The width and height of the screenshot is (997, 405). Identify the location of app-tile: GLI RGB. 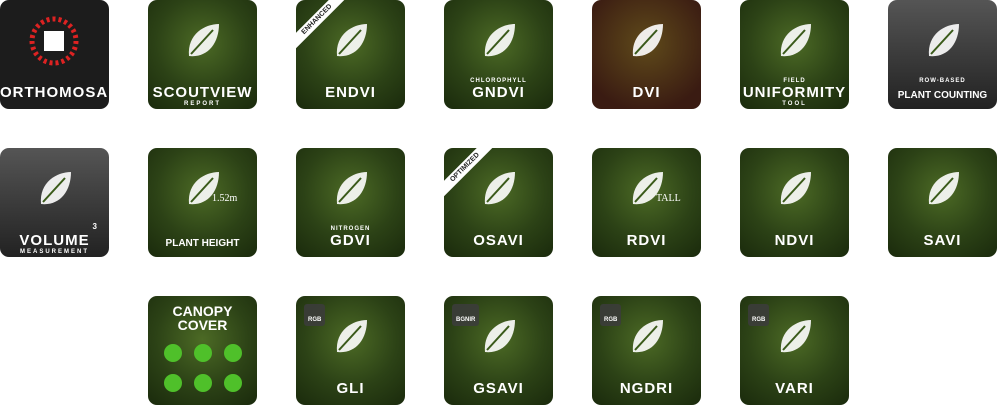
(350, 350).